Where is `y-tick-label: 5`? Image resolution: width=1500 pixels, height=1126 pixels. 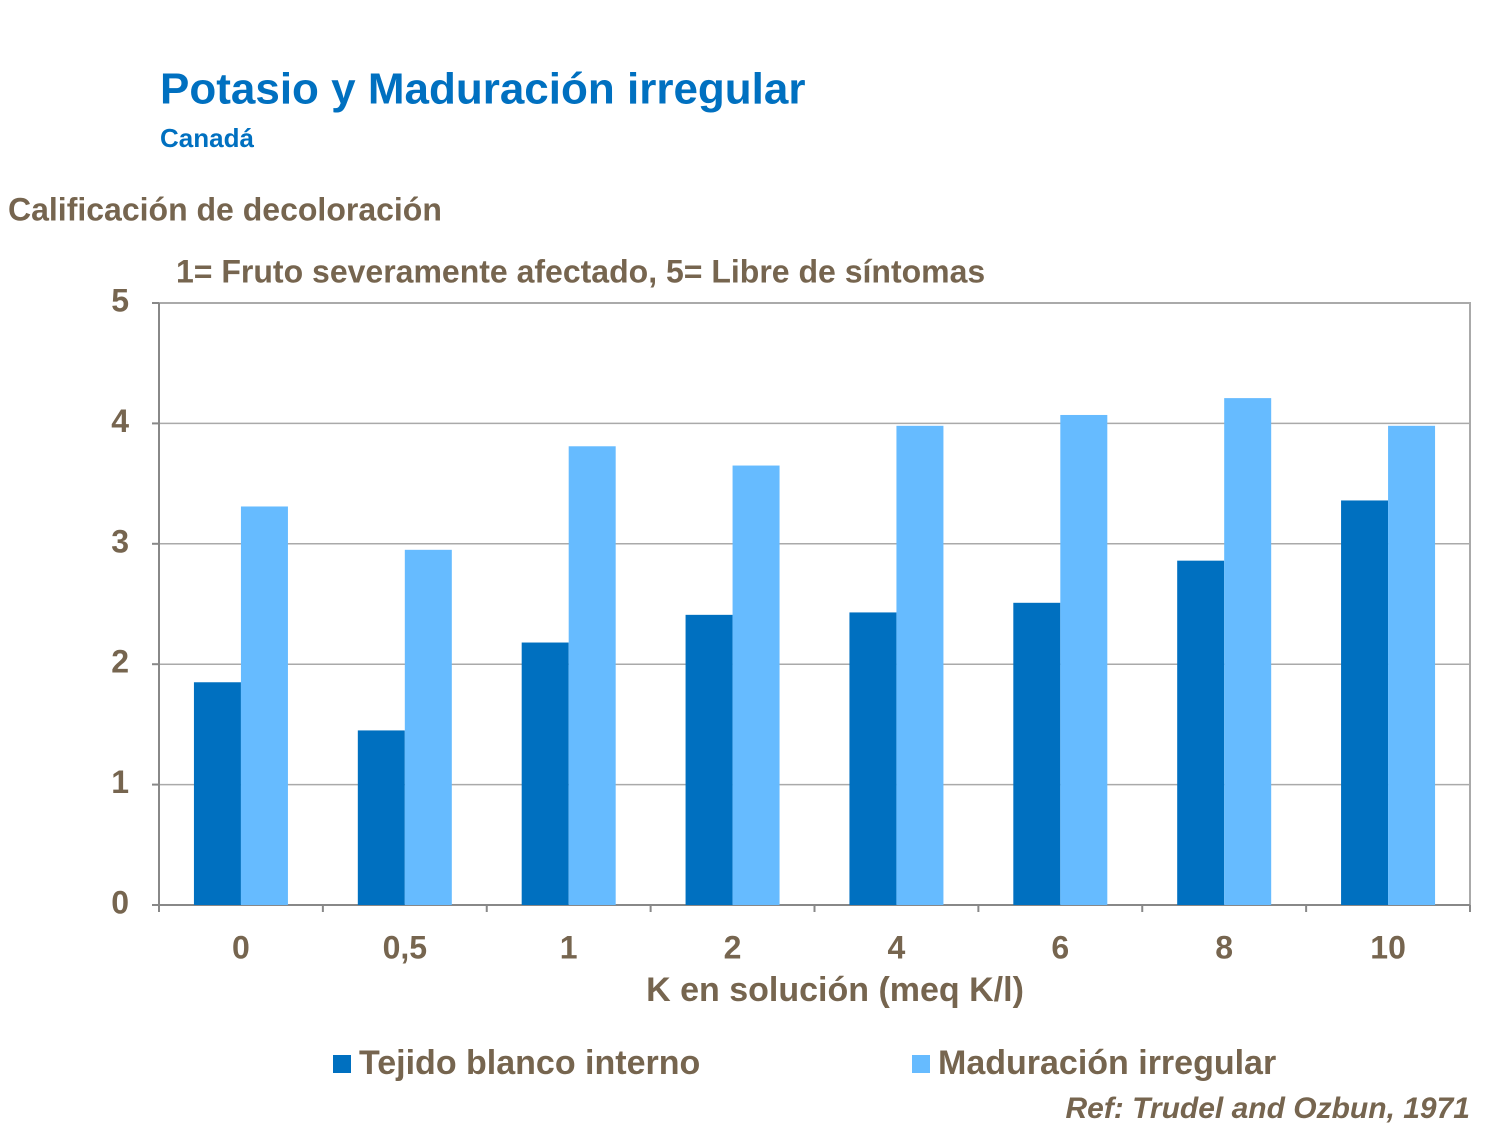 y-tick-label: 5 is located at coordinates (120, 300).